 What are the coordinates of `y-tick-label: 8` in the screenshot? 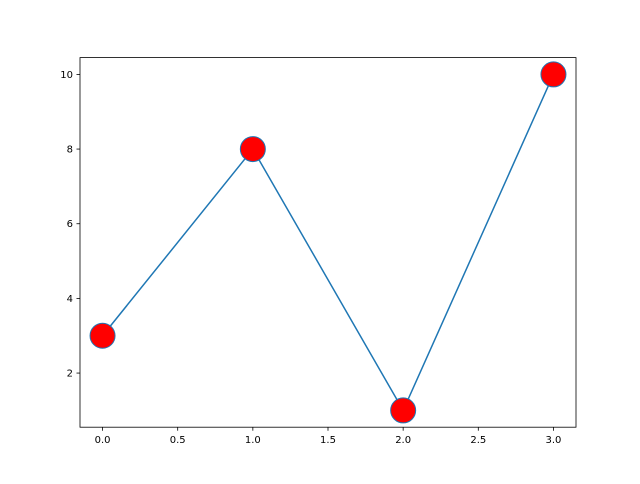 It's located at (70, 150).